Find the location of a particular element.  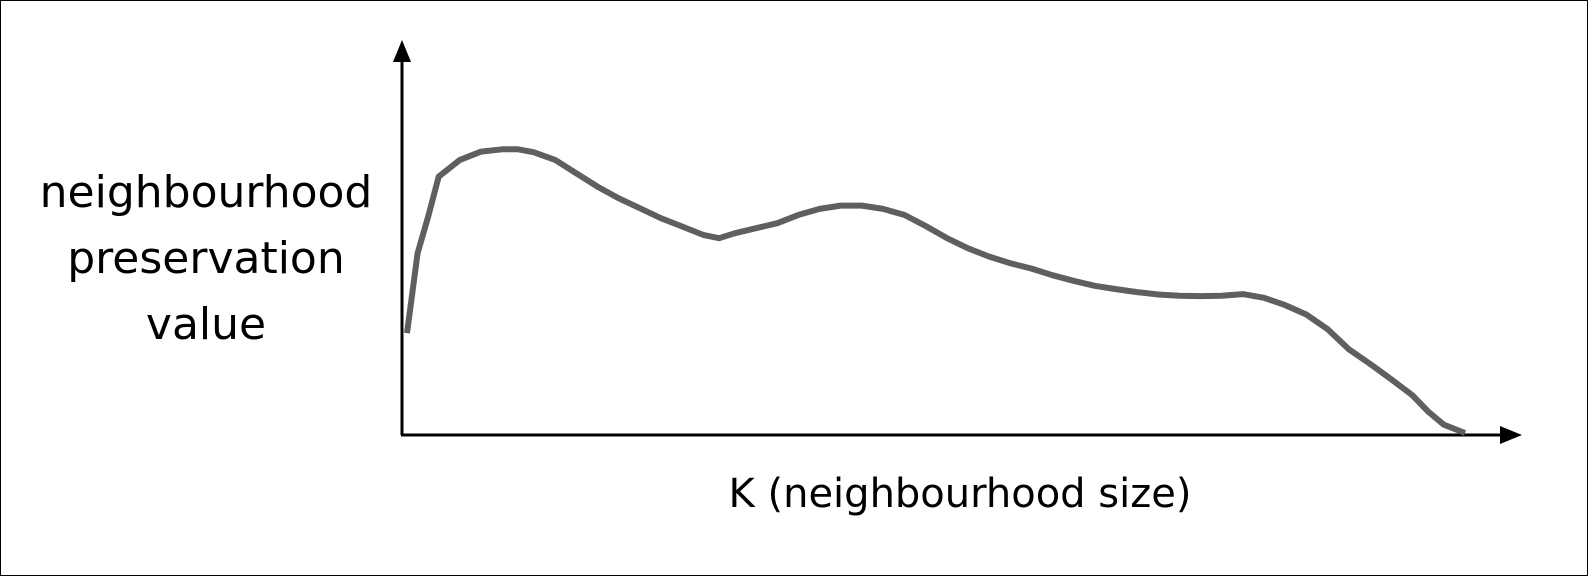

y-axis-label-line: value is located at coordinates (206, 324).